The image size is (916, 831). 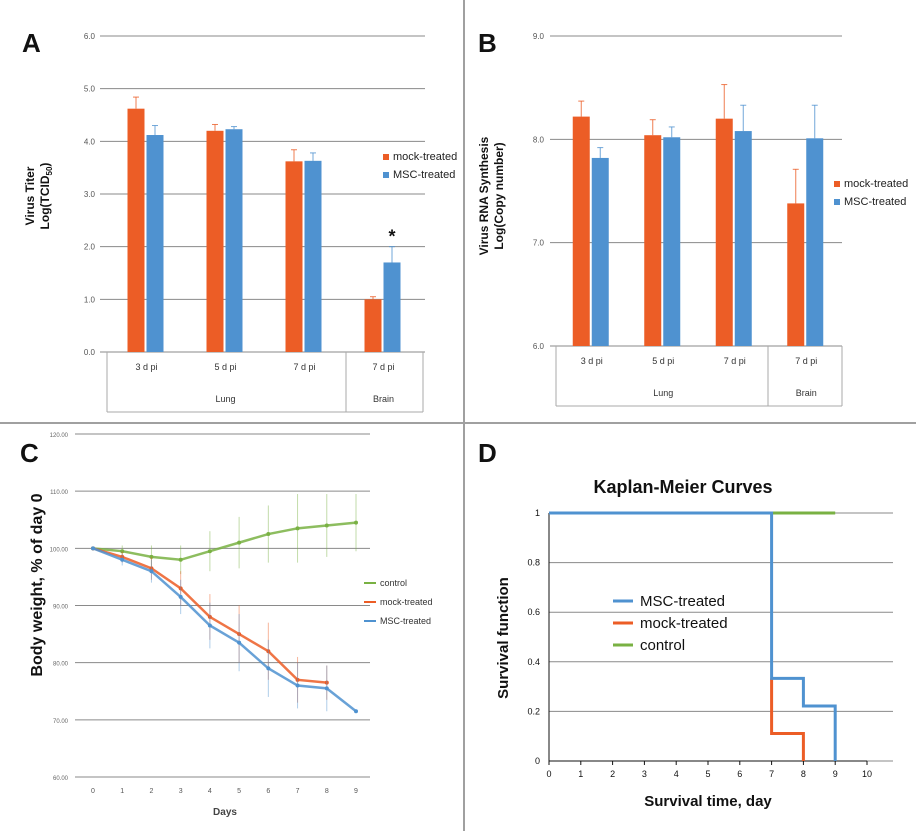 I want to click on y-tick-label: 0.8, so click(x=533, y=563).